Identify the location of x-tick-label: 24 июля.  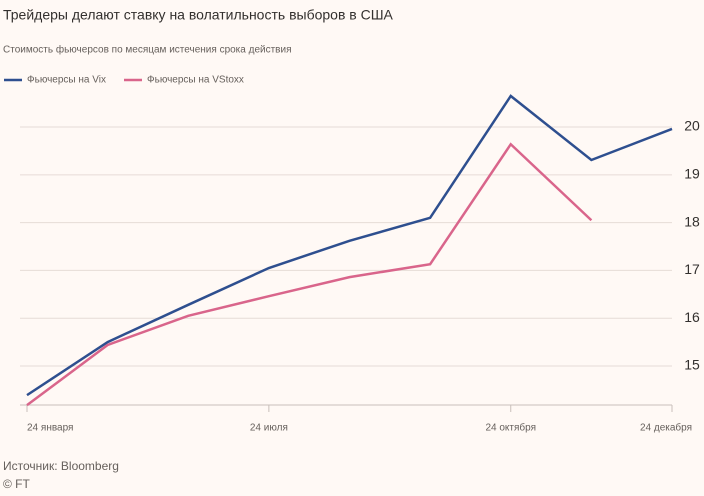
(269, 428).